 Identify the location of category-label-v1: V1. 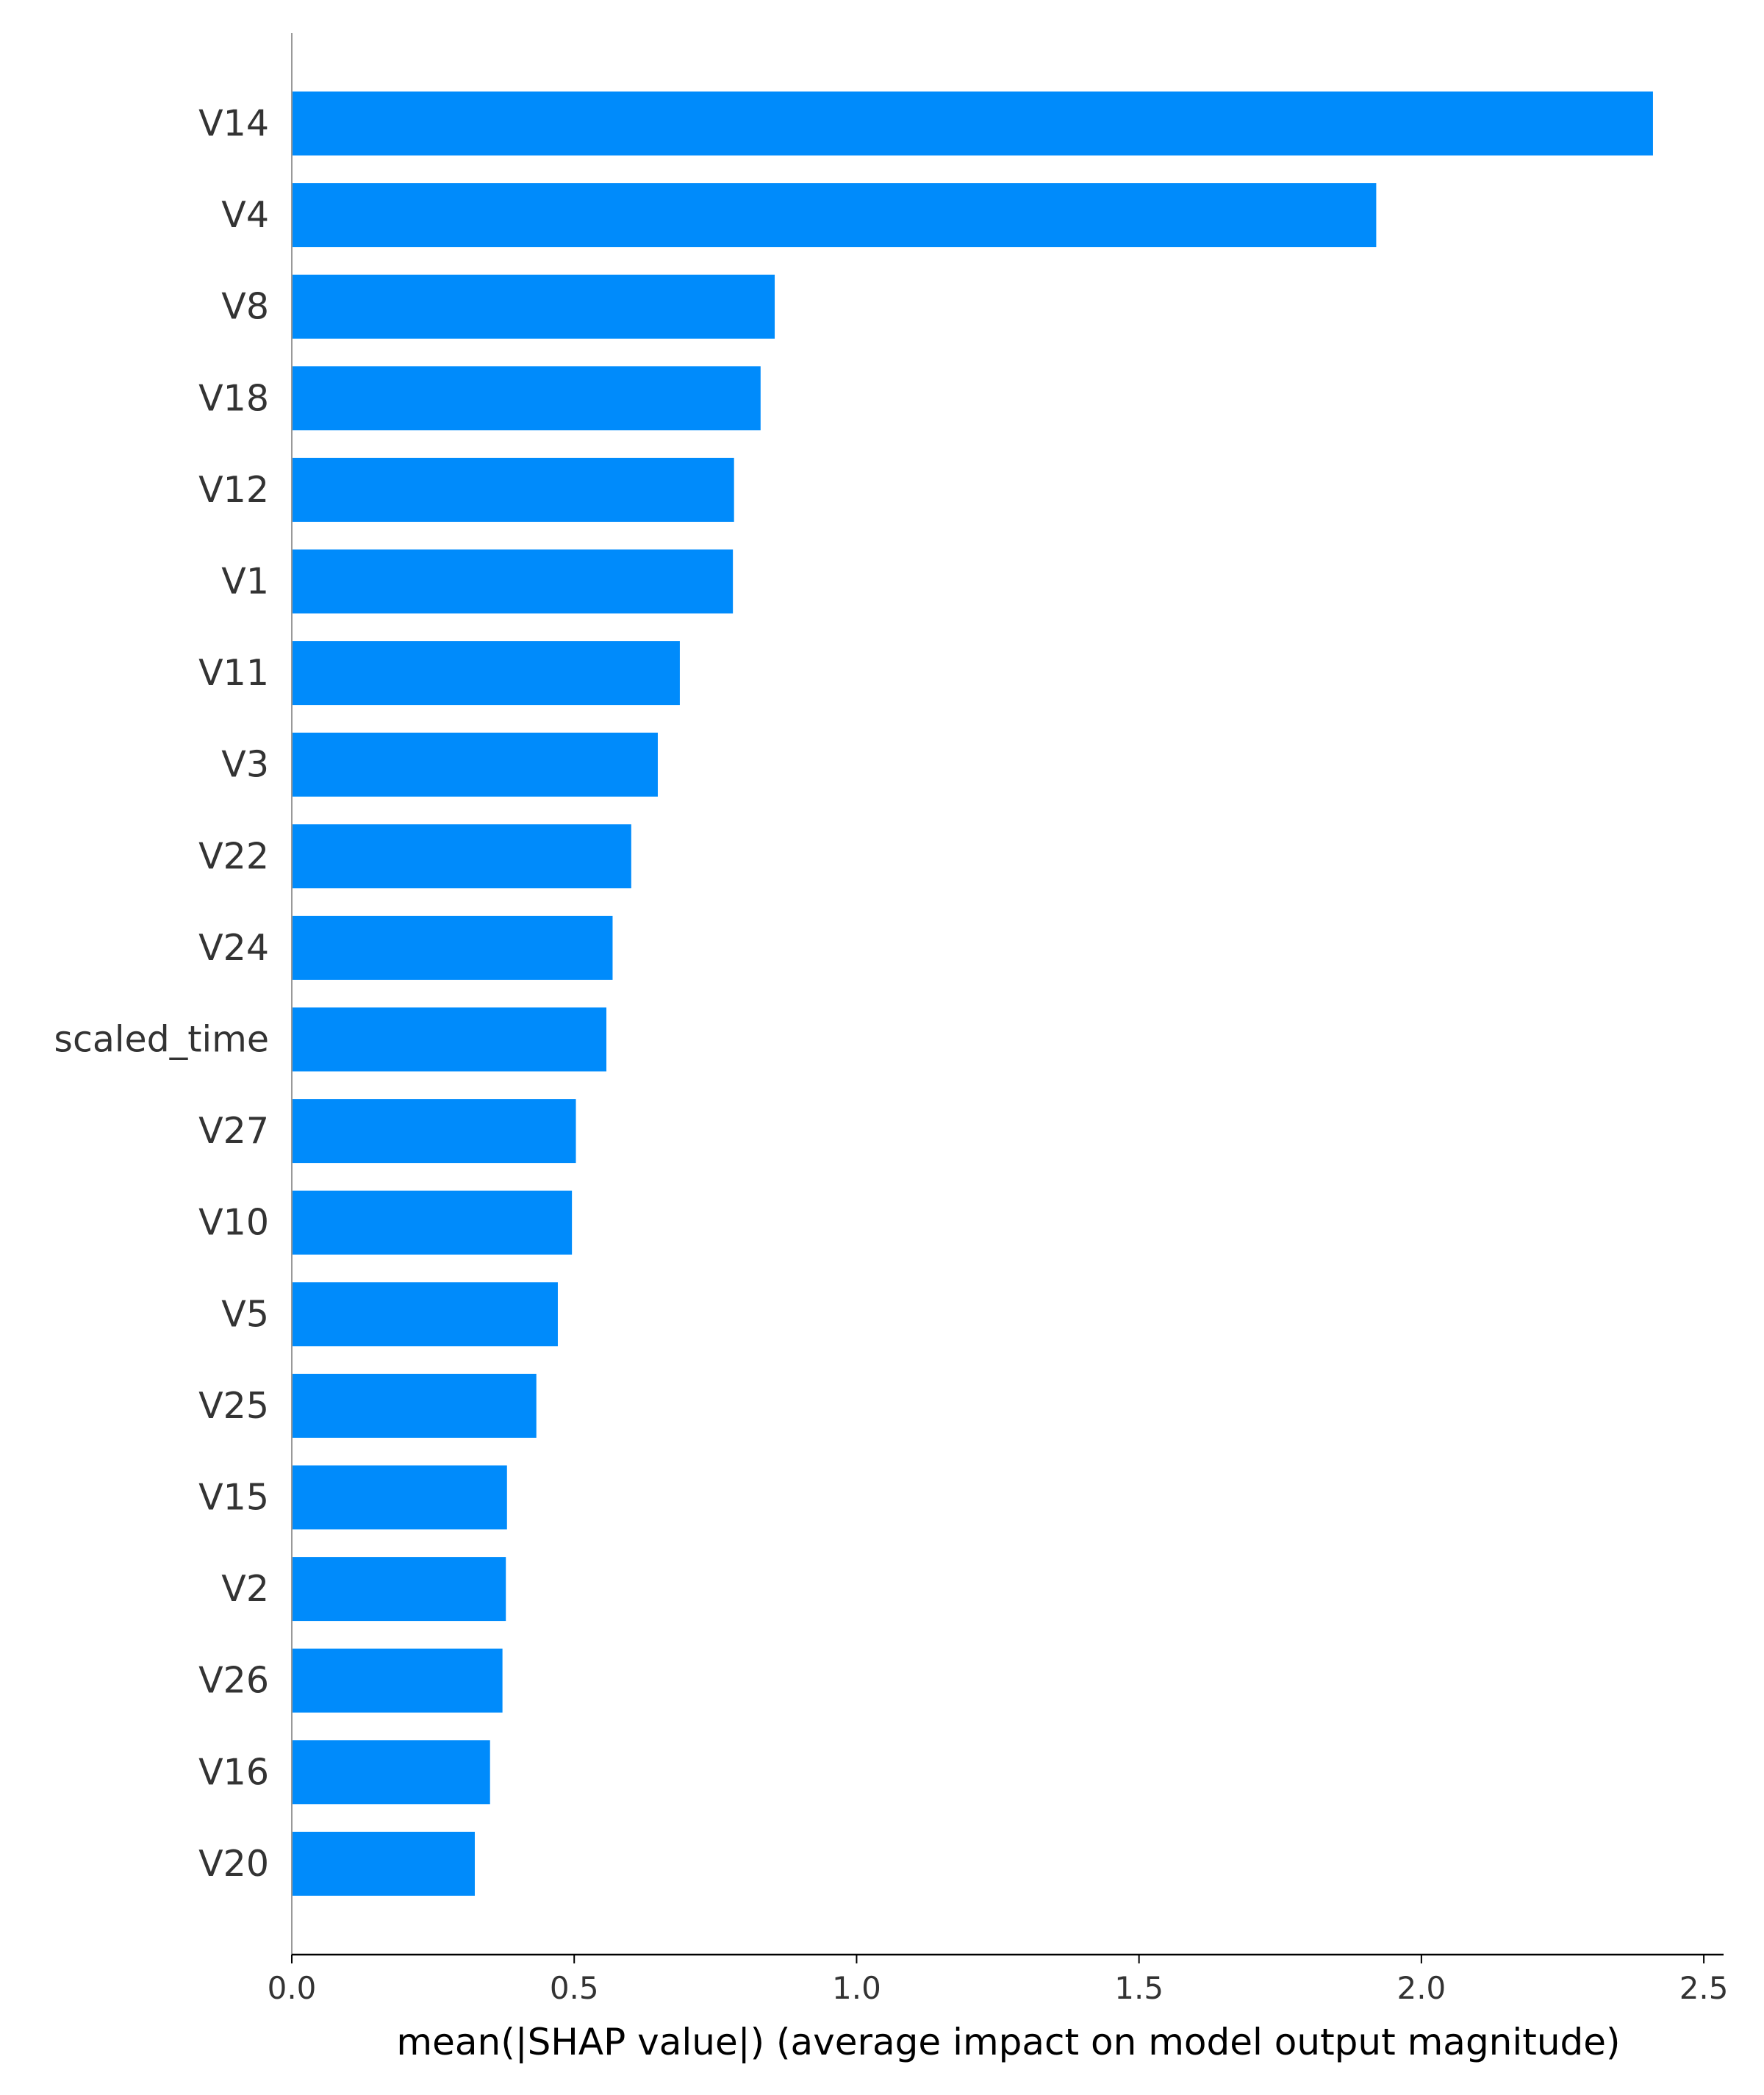
(245, 582).